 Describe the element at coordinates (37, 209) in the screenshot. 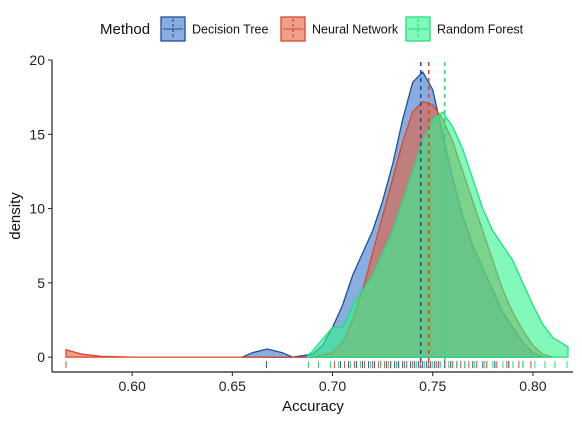

I see `y-tick-label: 10` at that location.